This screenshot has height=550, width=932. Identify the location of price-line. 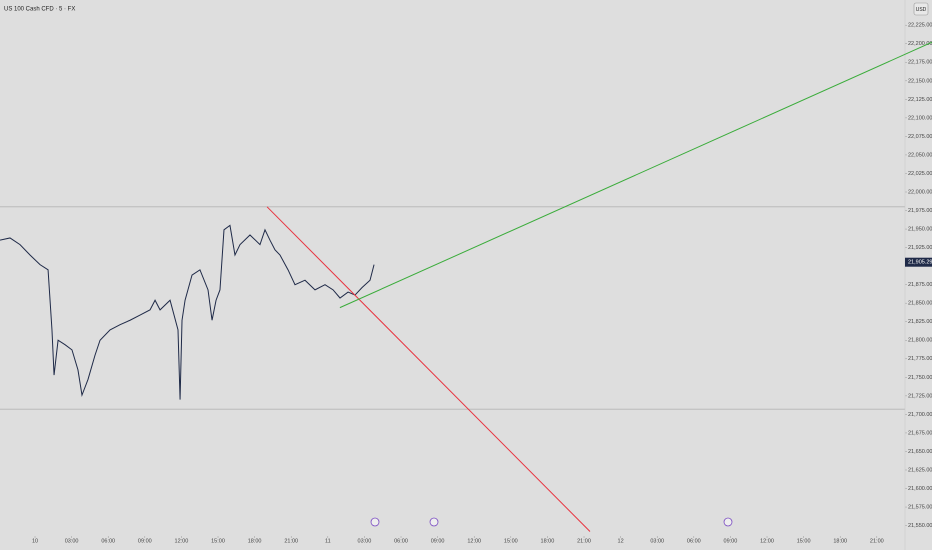
(187, 312).